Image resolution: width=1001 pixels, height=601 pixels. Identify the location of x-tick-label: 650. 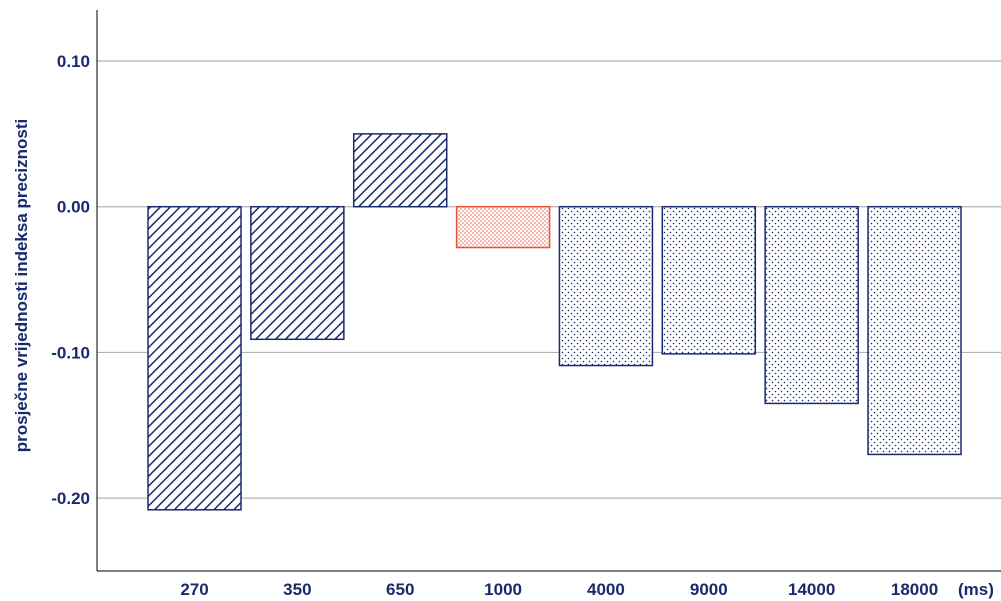
(400, 589).